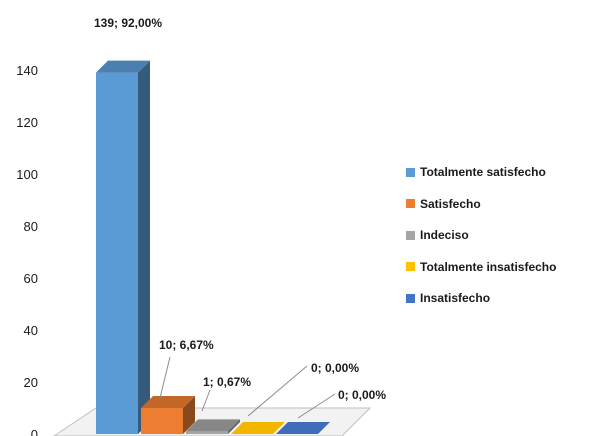  What do you see at coordinates (186, 345) in the screenshot?
I see `data-label: 10; 6,67%` at bounding box center [186, 345].